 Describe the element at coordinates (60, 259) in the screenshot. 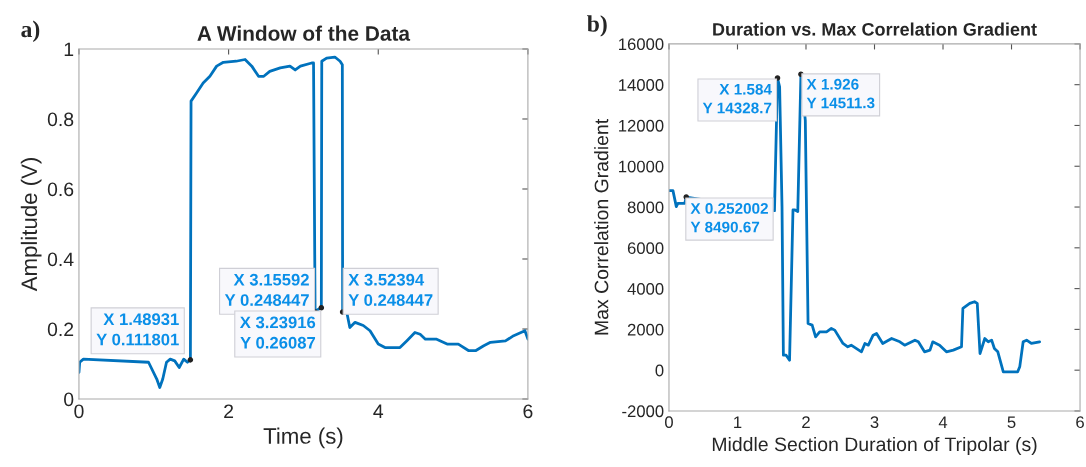

I see `y-tick-label: 0.4` at that location.